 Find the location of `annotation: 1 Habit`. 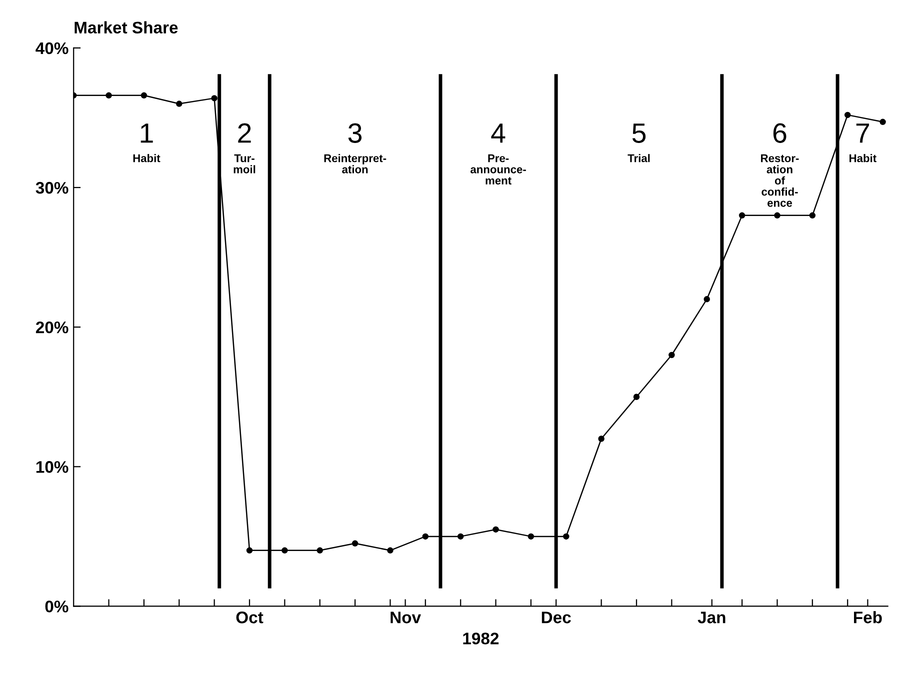

annotation: 1 Habit is located at coordinates (146, 143).